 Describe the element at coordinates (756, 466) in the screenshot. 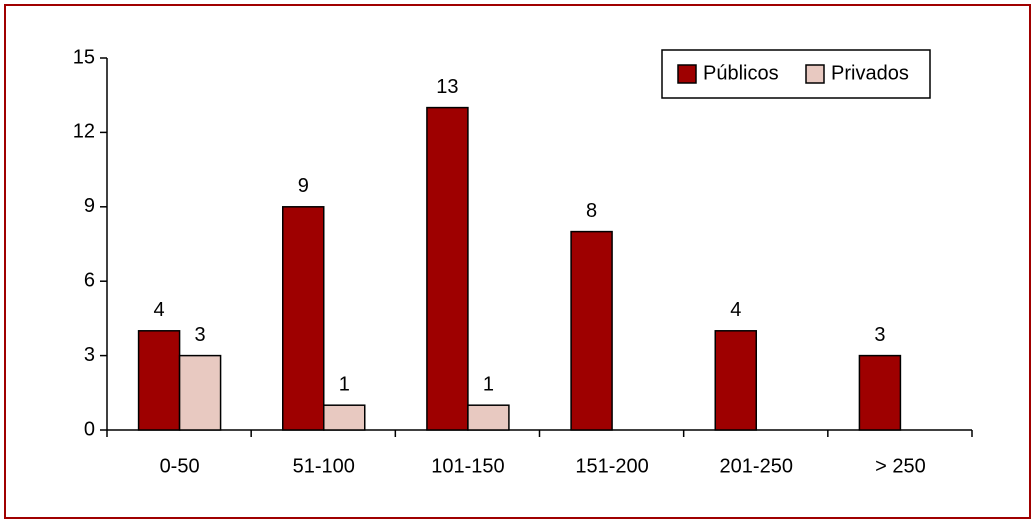

I see `x-tick-label: 201-250` at that location.